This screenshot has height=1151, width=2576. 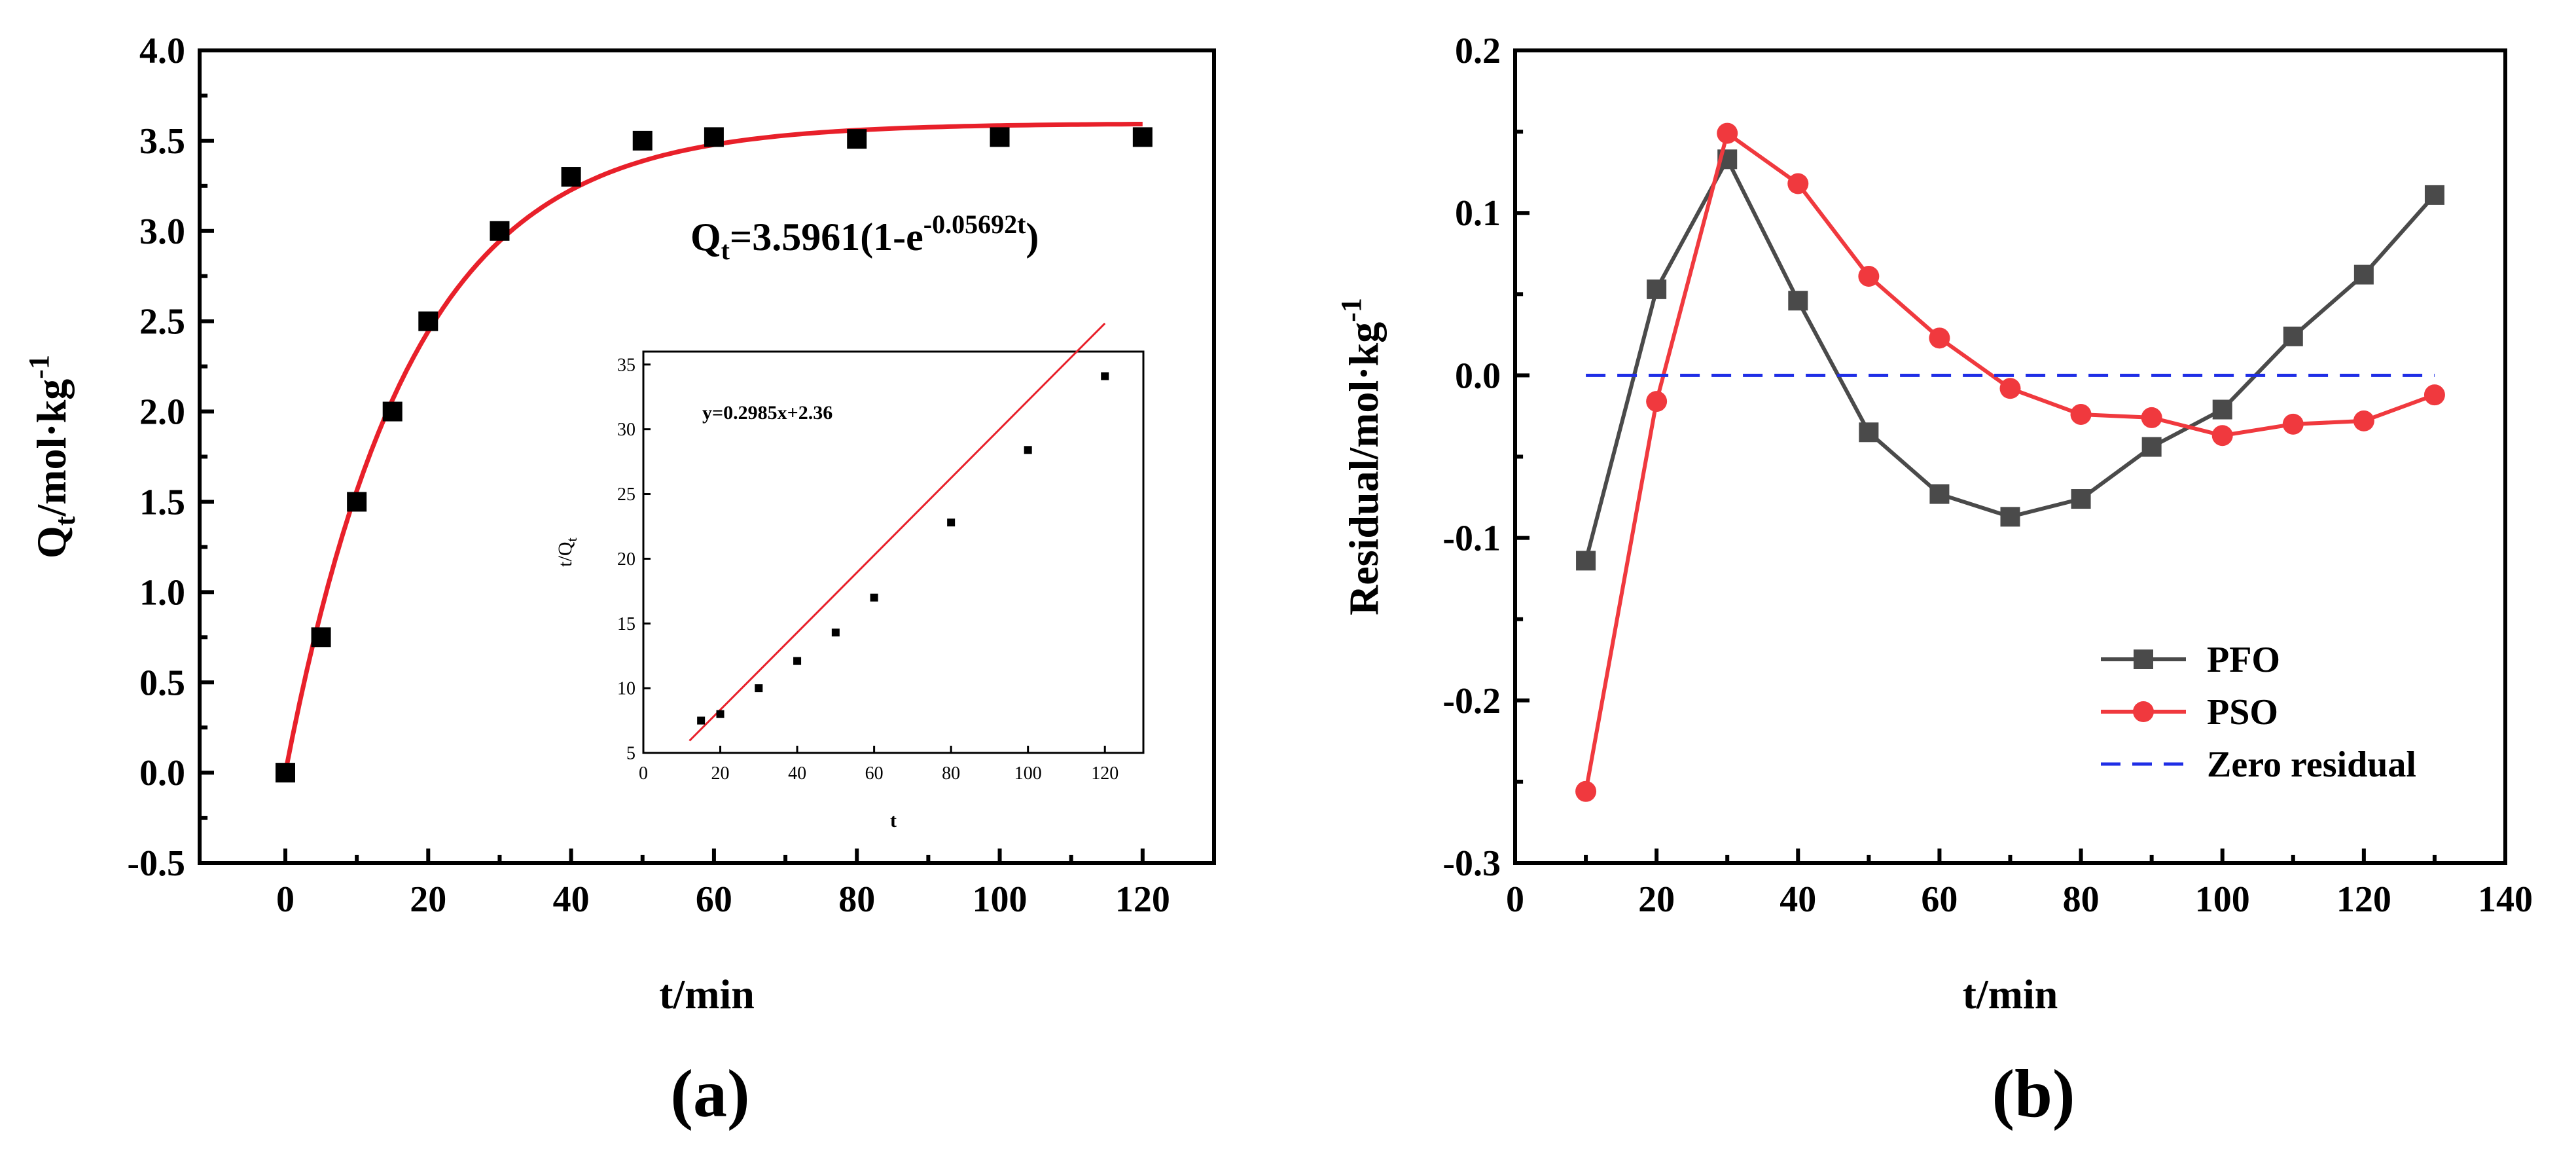 What do you see at coordinates (826, 237) in the screenshot?
I see `equation-body: =3.5961(1-e` at bounding box center [826, 237].